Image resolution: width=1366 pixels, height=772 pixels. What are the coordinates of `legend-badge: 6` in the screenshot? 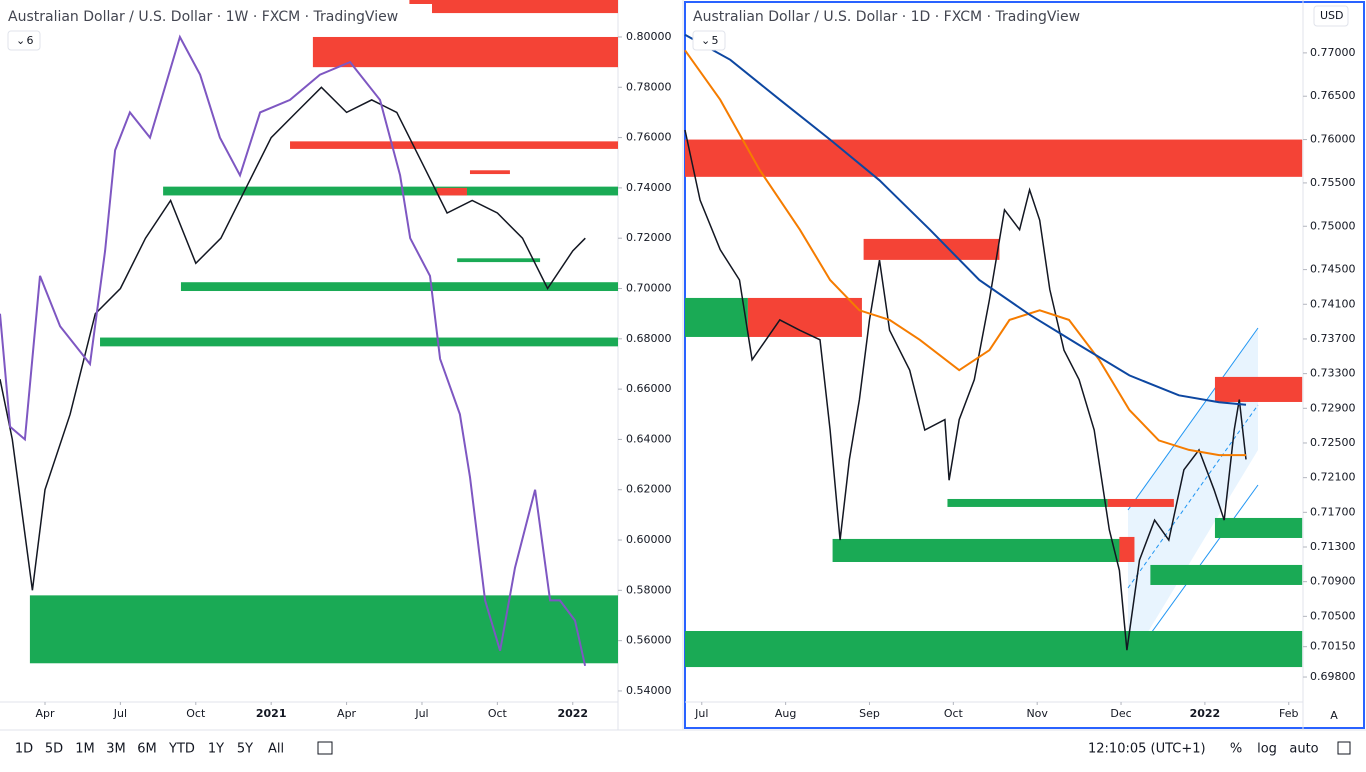 It's located at (30, 40).